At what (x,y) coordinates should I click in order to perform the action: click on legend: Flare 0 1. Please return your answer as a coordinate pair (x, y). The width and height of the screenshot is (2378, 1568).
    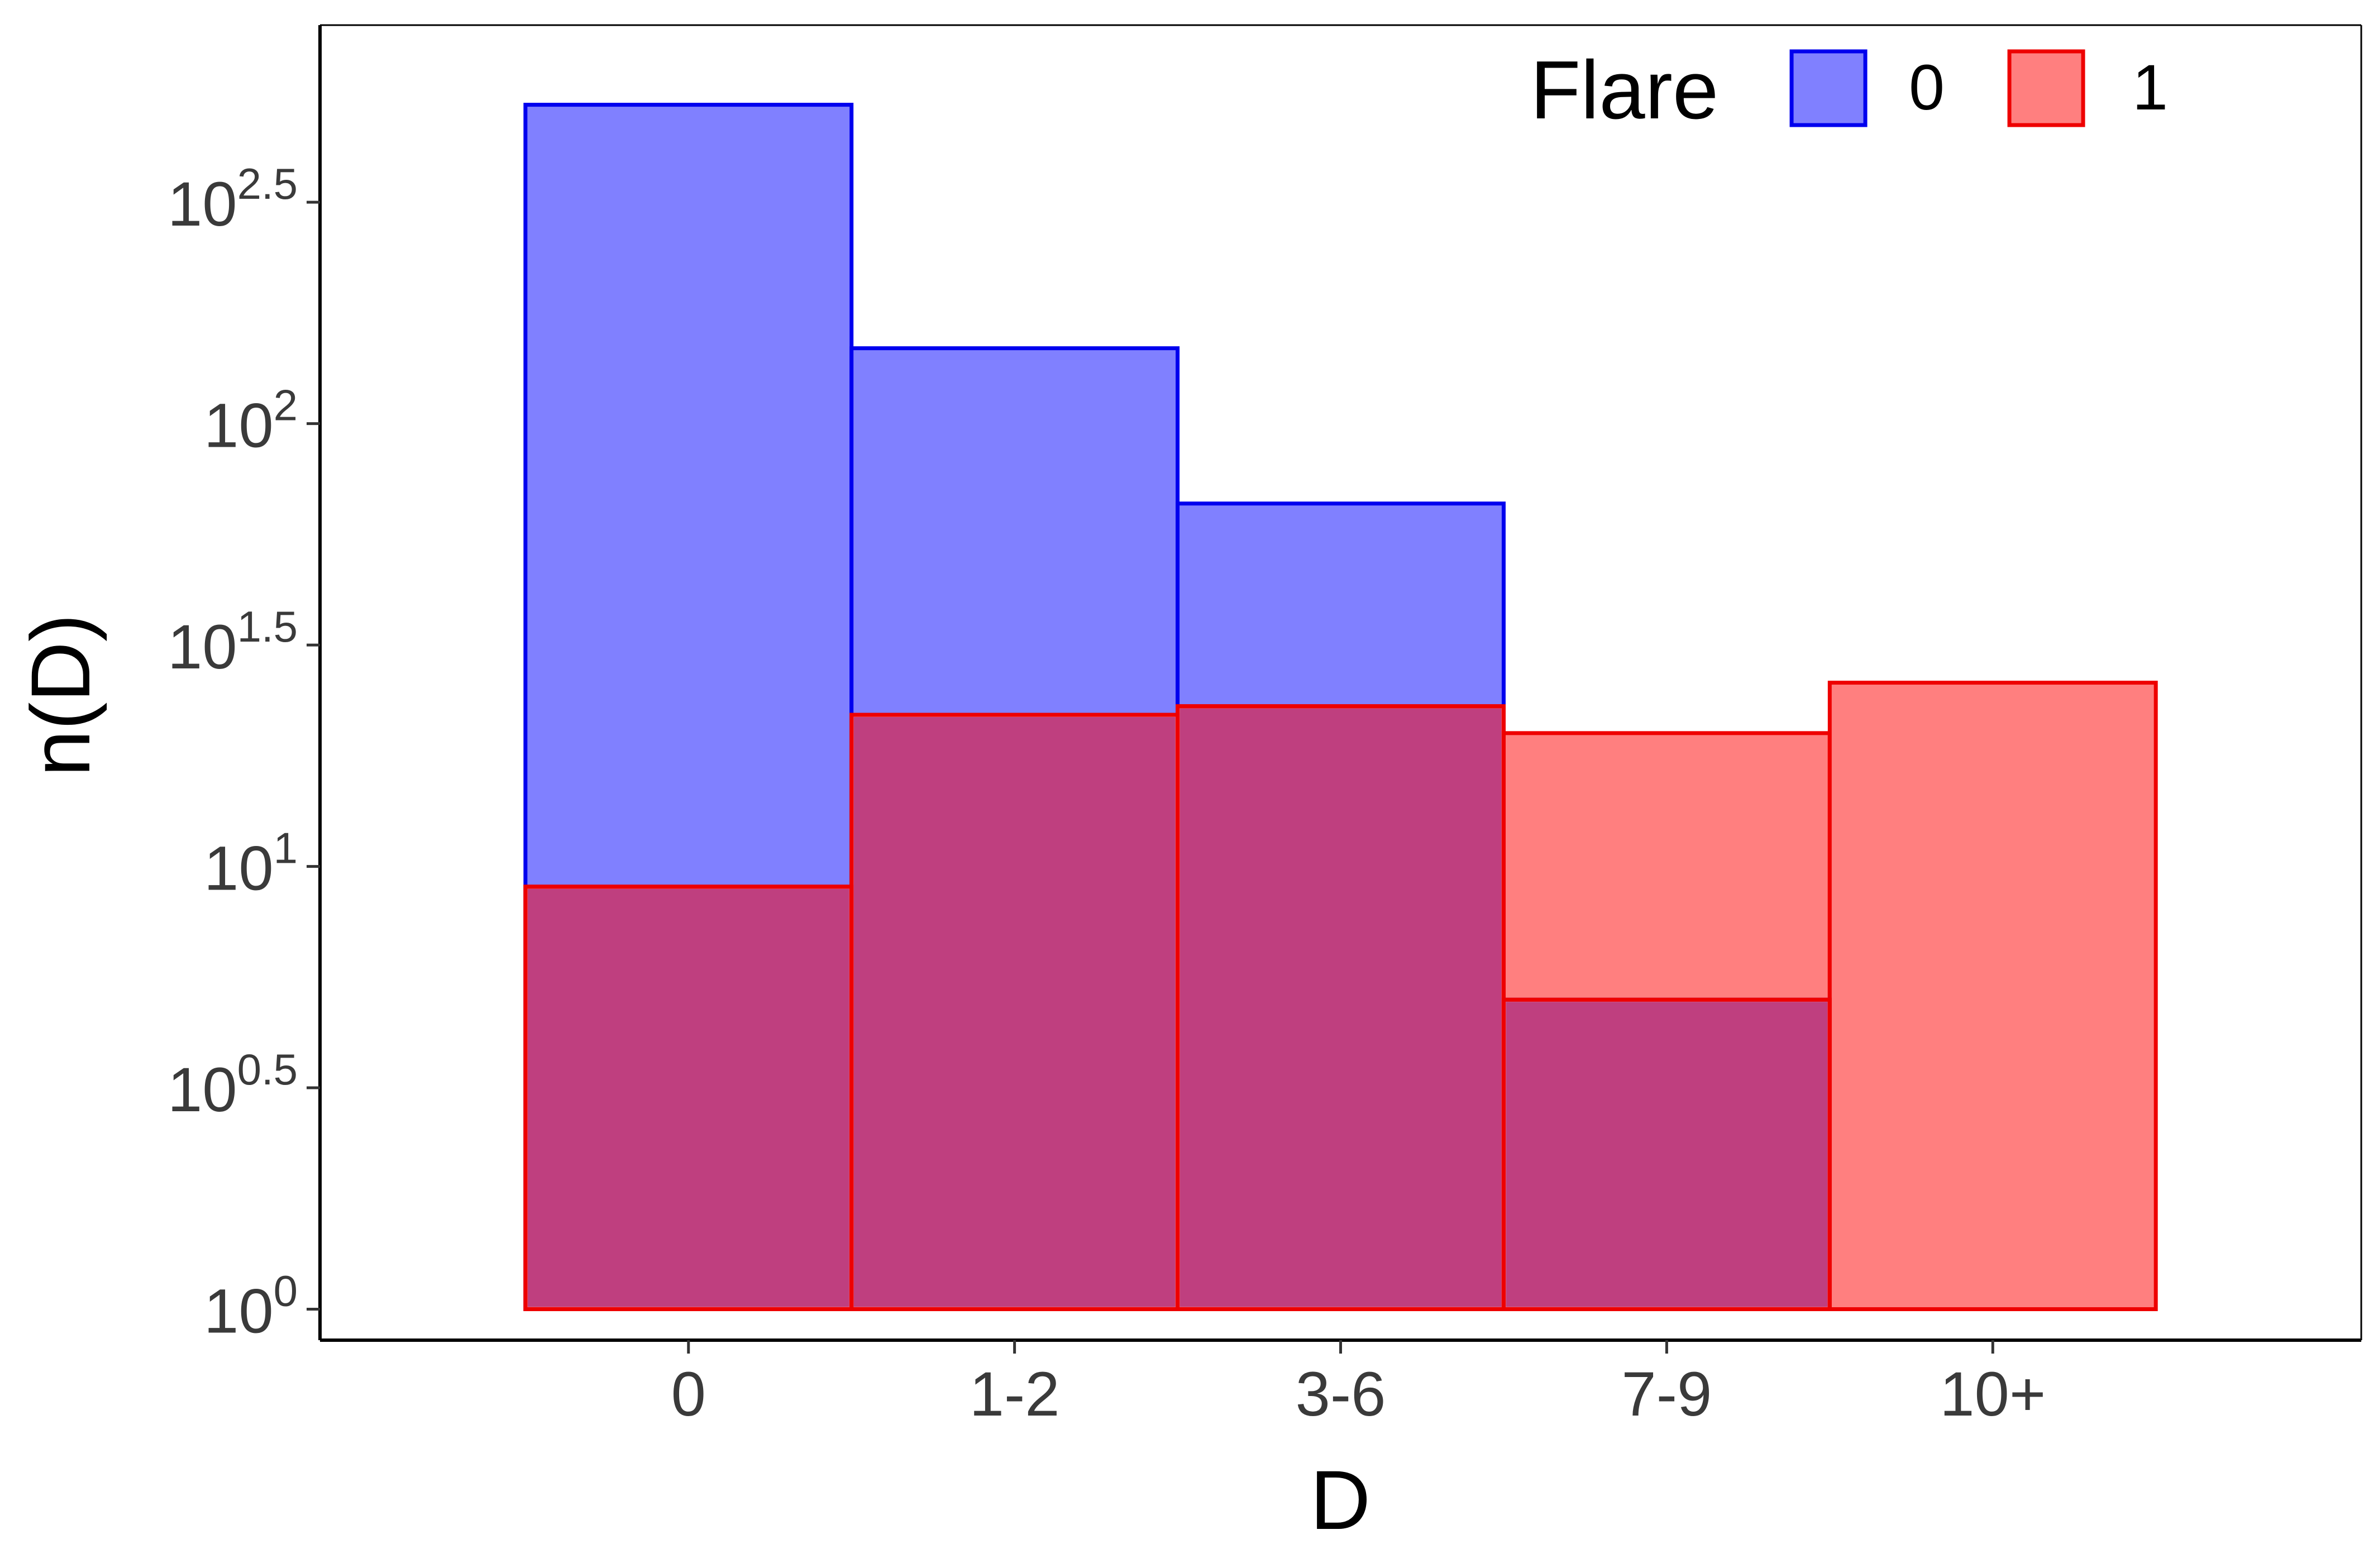
    Looking at the image, I should click on (1849, 90).